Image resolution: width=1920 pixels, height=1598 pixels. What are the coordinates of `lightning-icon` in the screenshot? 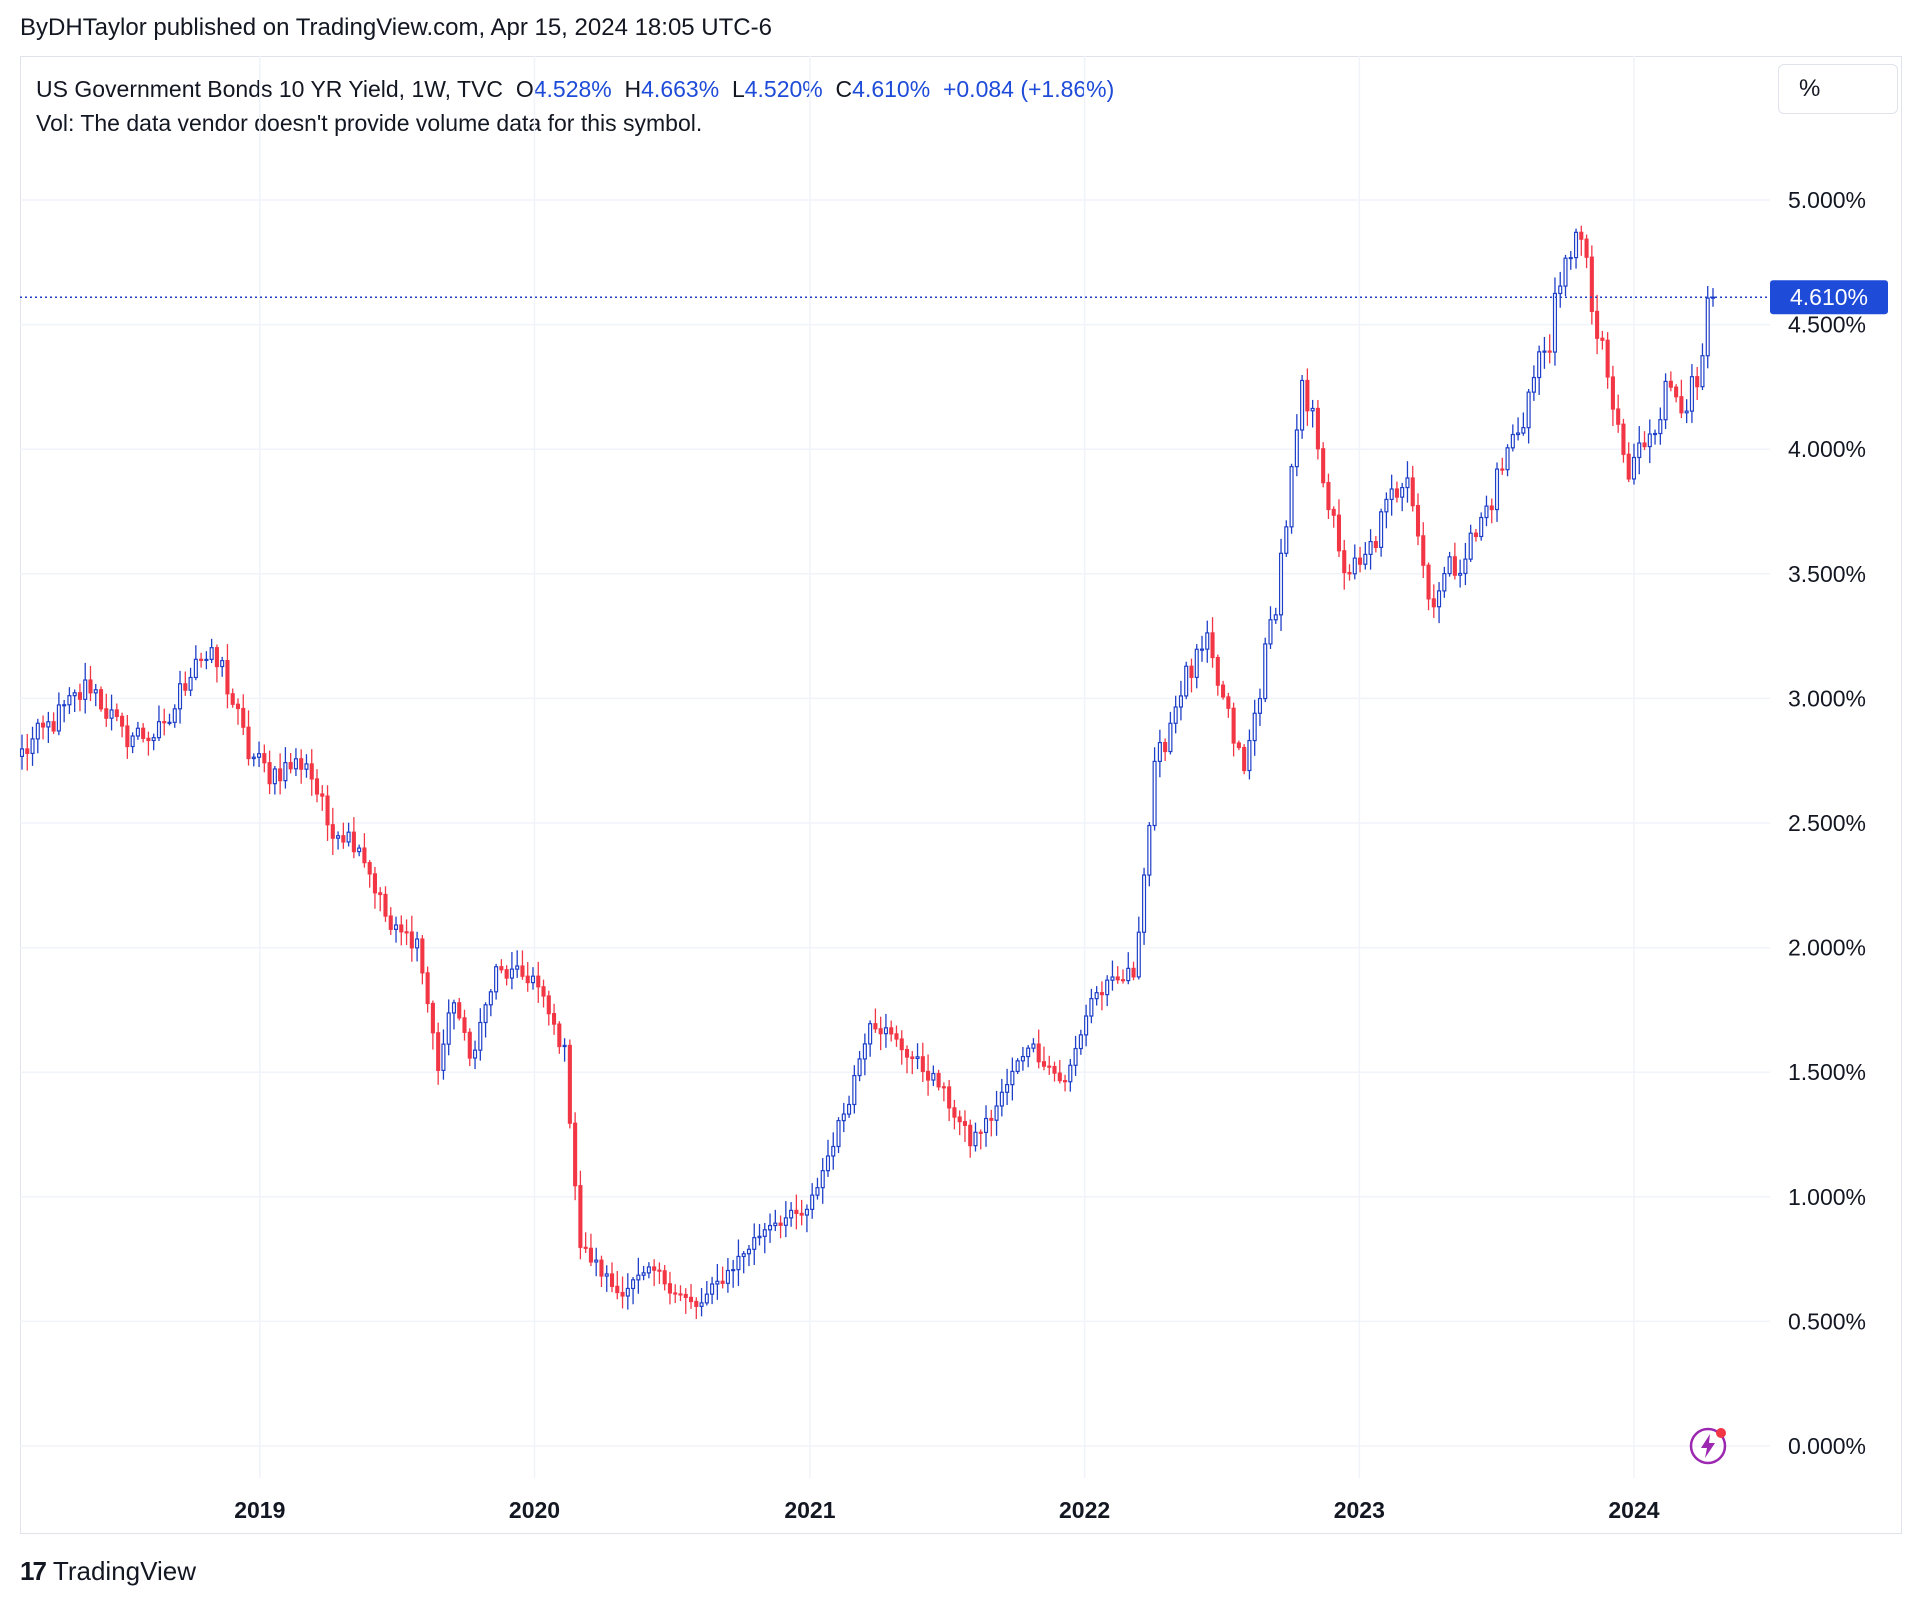 It's located at (1708, 1446).